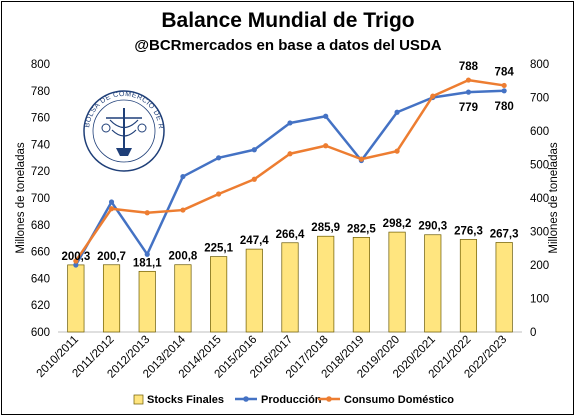 This screenshot has height=418, width=577. Describe the element at coordinates (325, 228) in the screenshot. I see `bar-value-label: 285,9` at that location.